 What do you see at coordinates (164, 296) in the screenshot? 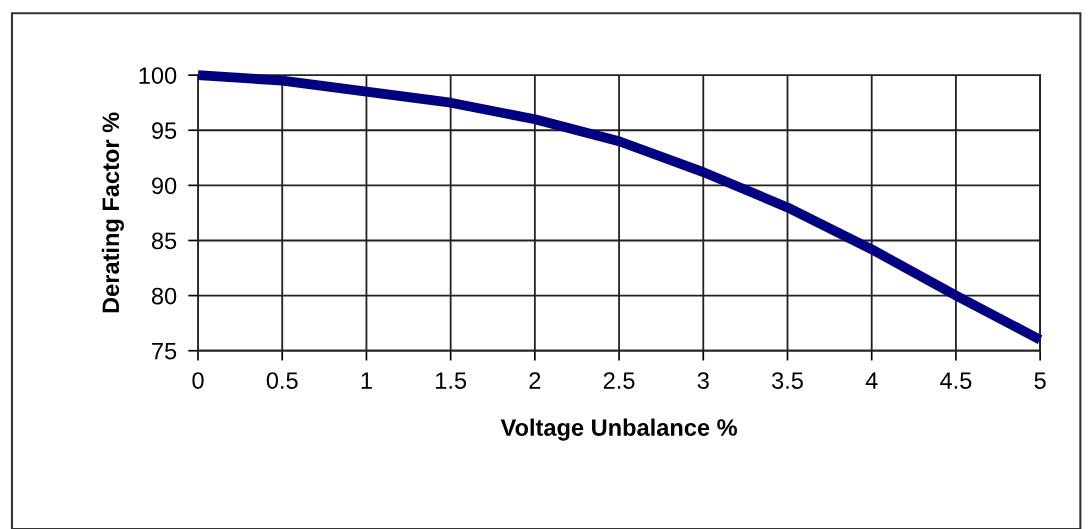
I see `y-tick-label: 80` at bounding box center [164, 296].